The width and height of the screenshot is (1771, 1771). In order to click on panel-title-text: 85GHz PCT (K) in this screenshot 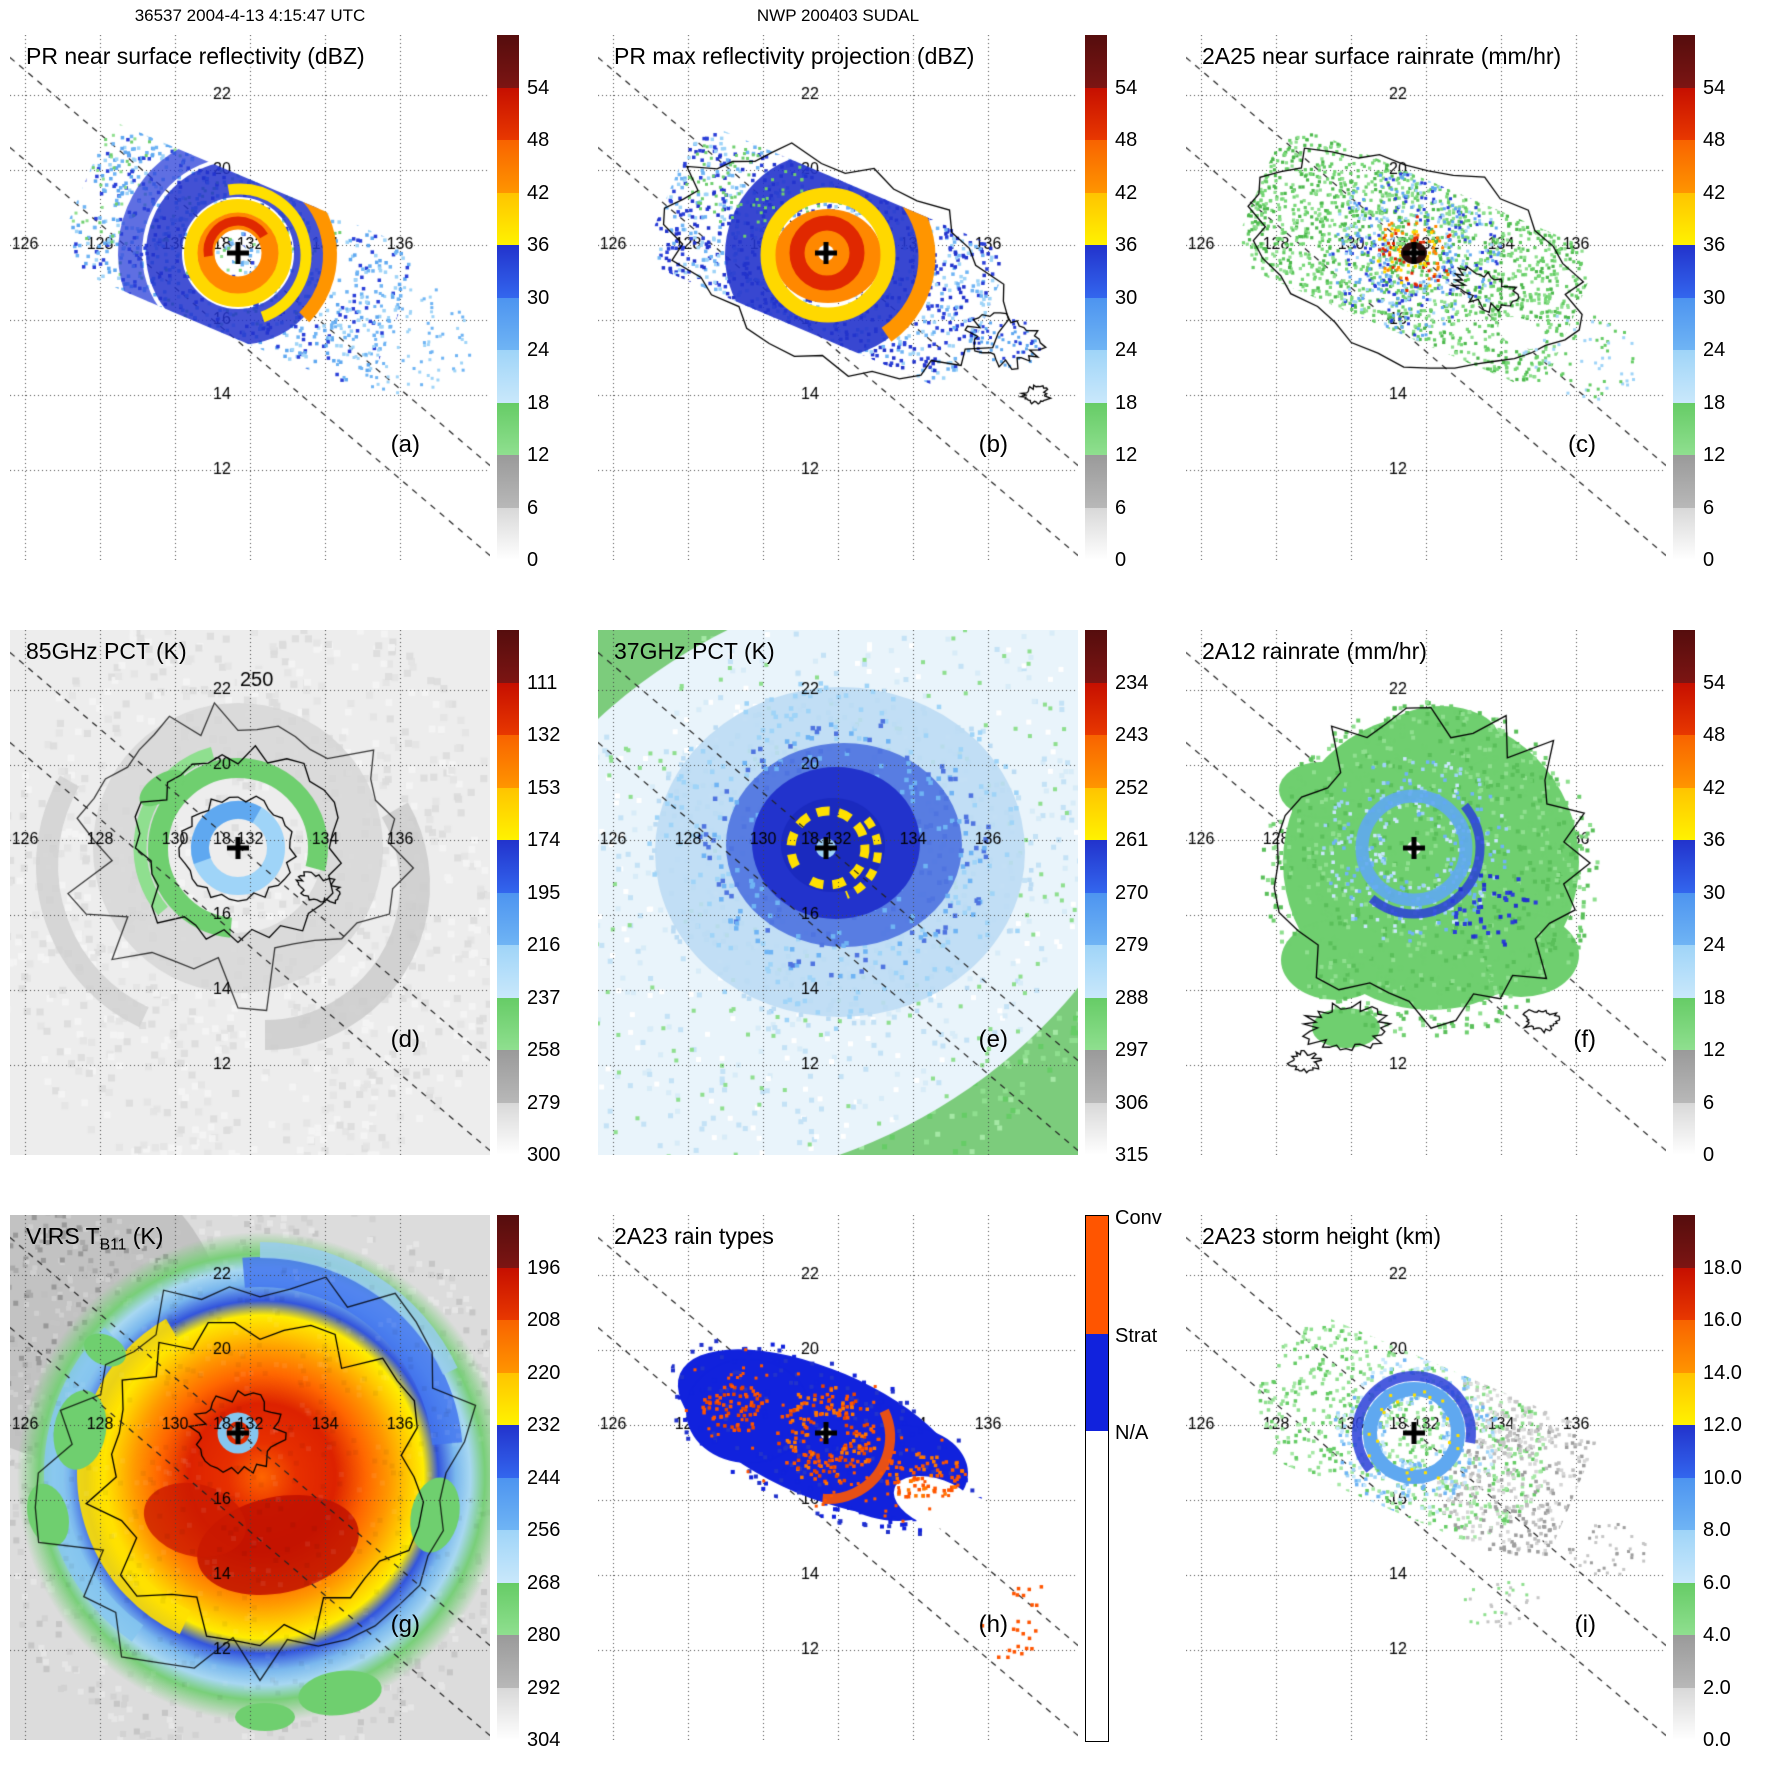, I will do `click(106, 651)`.